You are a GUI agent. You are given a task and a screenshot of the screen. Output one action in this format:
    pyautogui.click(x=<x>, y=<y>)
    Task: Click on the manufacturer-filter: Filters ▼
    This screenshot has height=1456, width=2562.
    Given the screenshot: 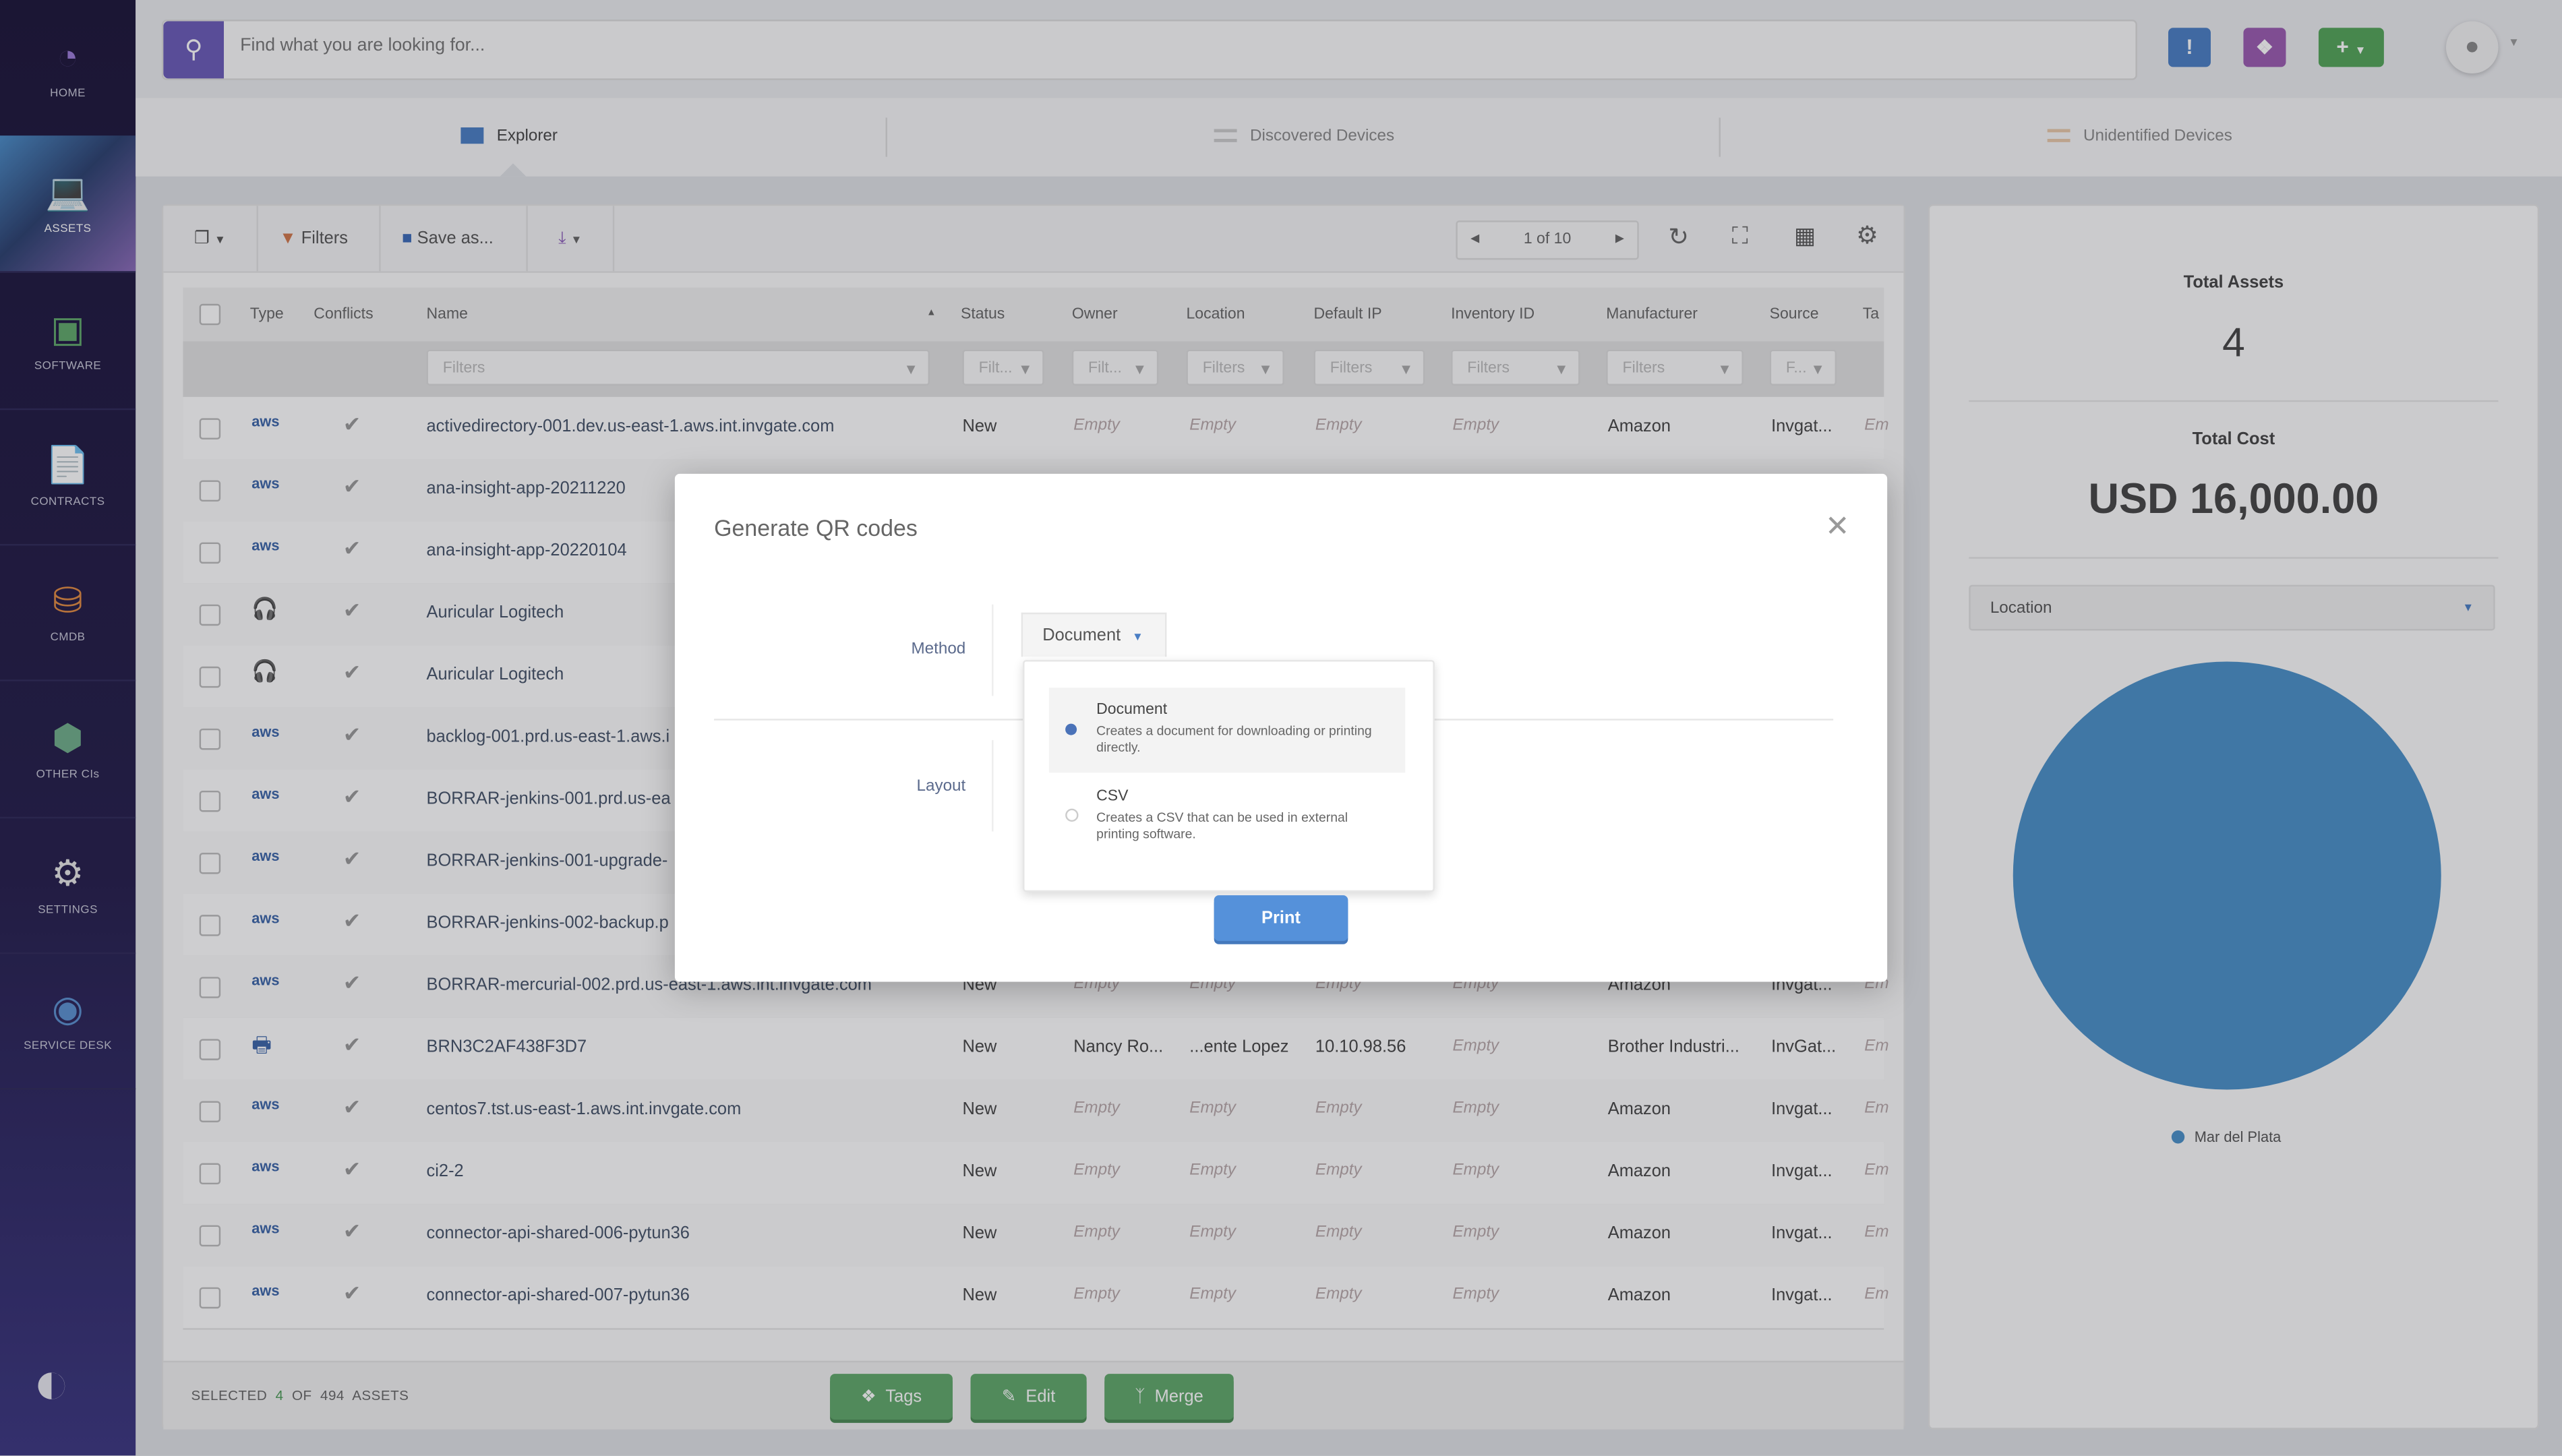 What is the action you would take?
    pyautogui.click(x=1675, y=367)
    